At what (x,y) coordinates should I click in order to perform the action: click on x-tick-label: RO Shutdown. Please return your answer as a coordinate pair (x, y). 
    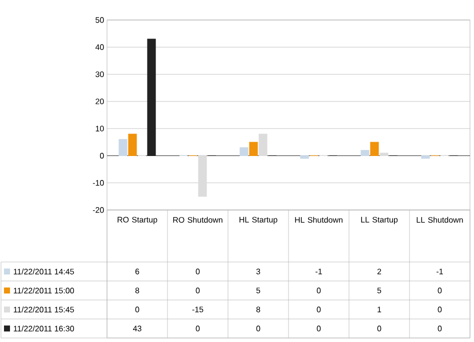
    Looking at the image, I should click on (197, 219).